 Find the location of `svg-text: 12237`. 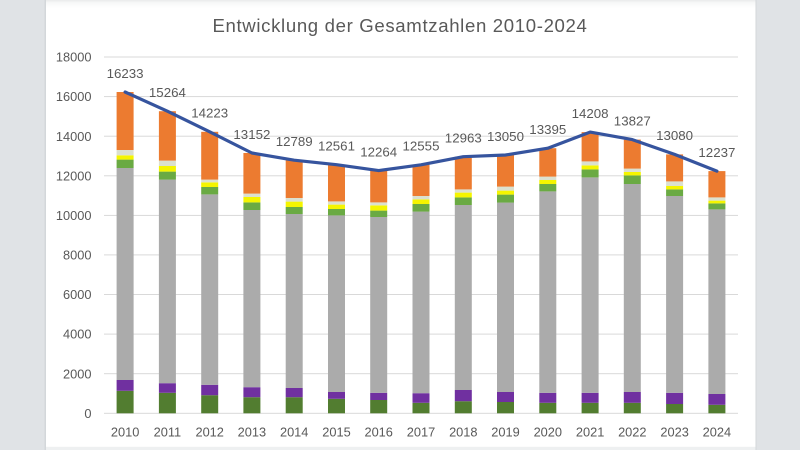

svg-text: 12237 is located at coordinates (716, 152).